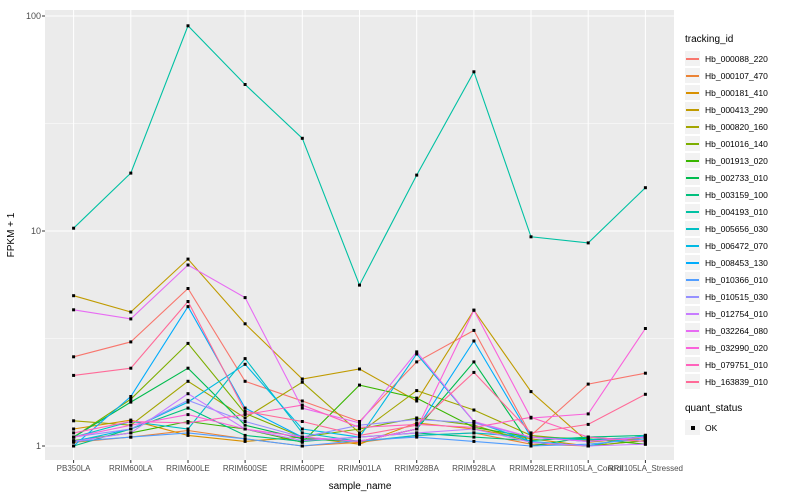 The width and height of the screenshot is (800, 500). What do you see at coordinates (742, 126) in the screenshot?
I see `legend-entry: Hb_000820_160` at bounding box center [742, 126].